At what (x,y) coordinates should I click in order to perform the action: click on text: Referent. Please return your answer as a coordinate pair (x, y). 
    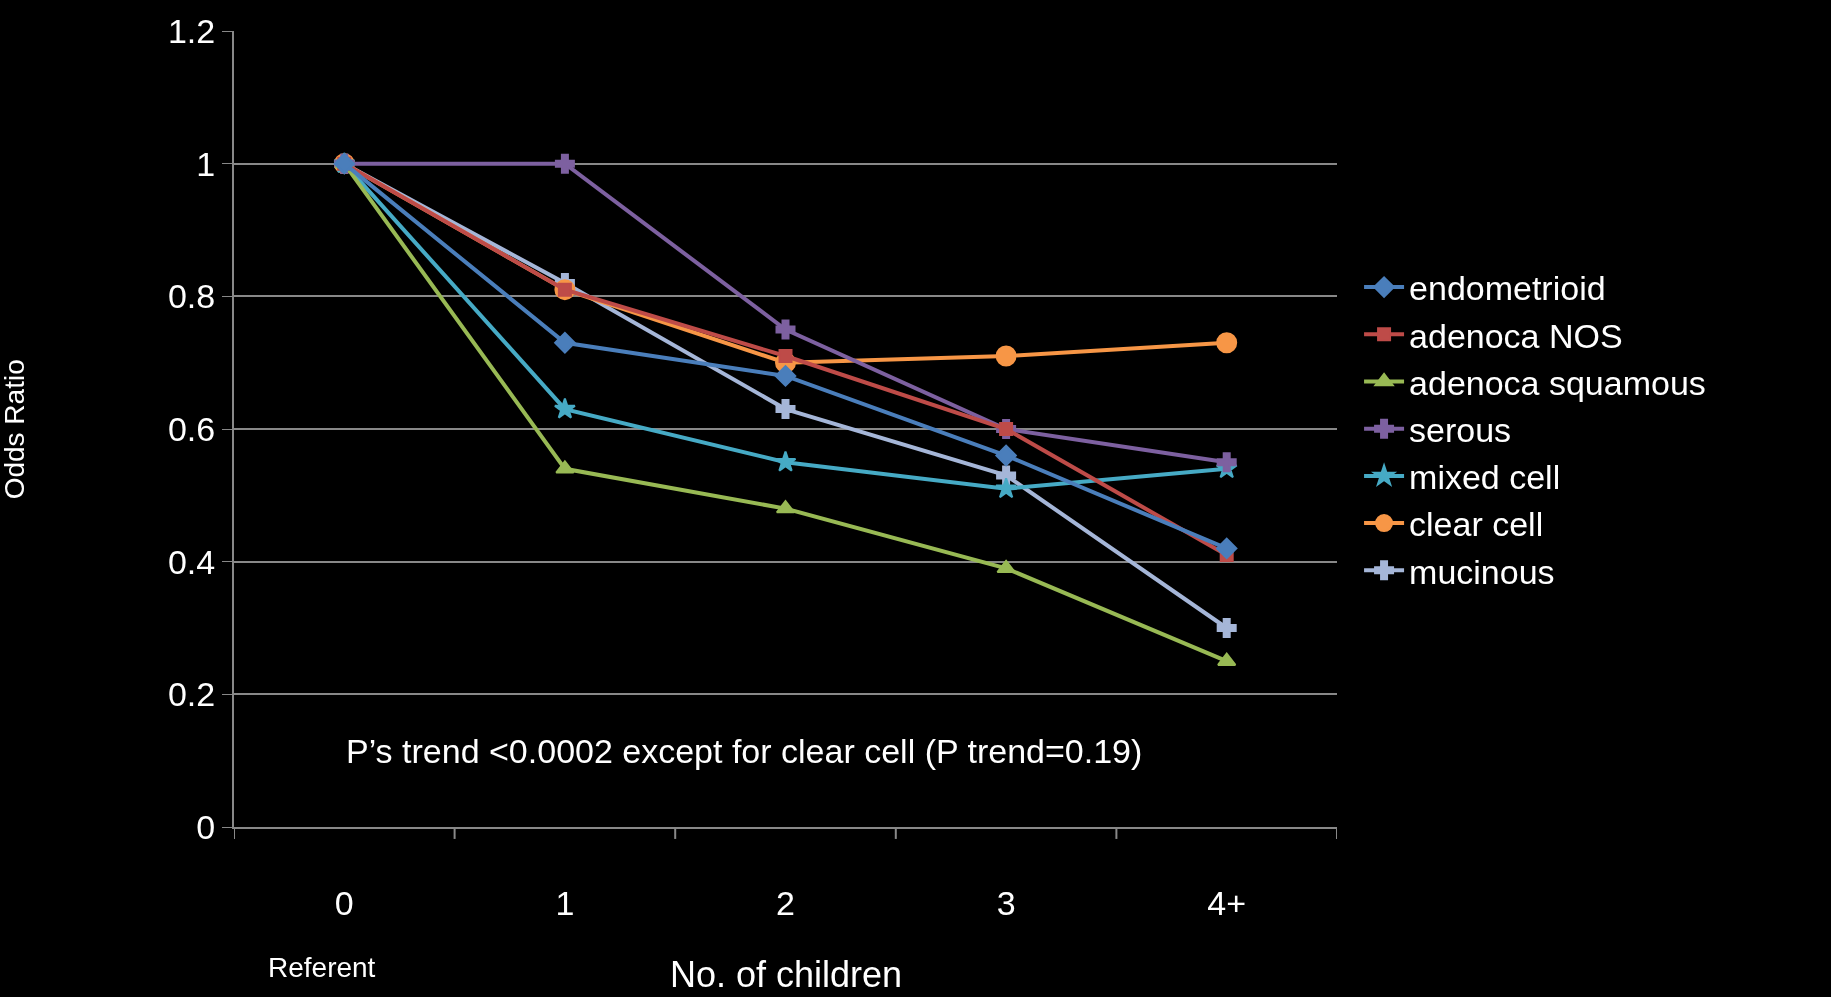
    Looking at the image, I should click on (322, 967).